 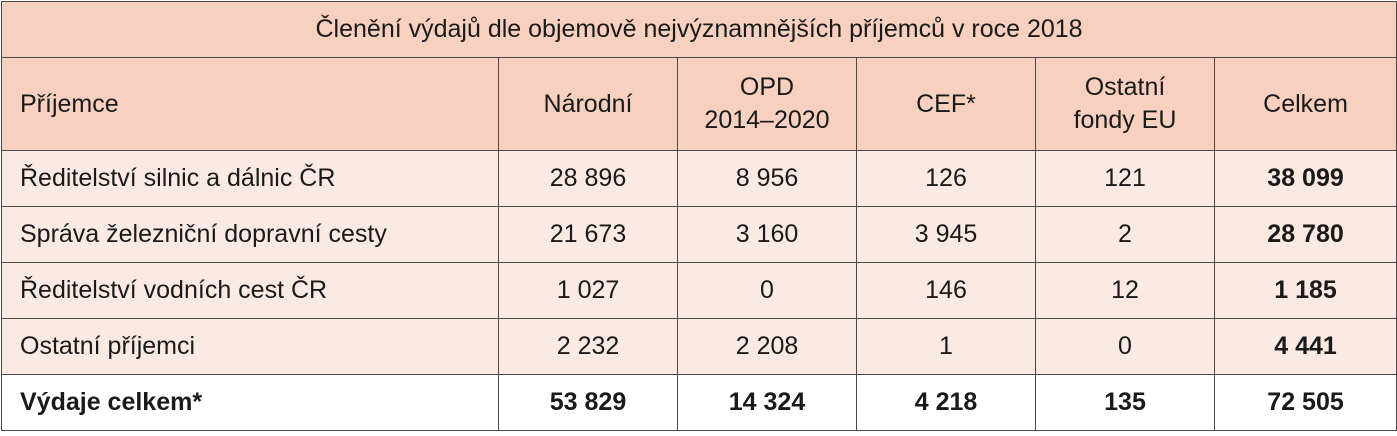 What do you see at coordinates (1305, 104) in the screenshot?
I see `header-total: Celkem` at bounding box center [1305, 104].